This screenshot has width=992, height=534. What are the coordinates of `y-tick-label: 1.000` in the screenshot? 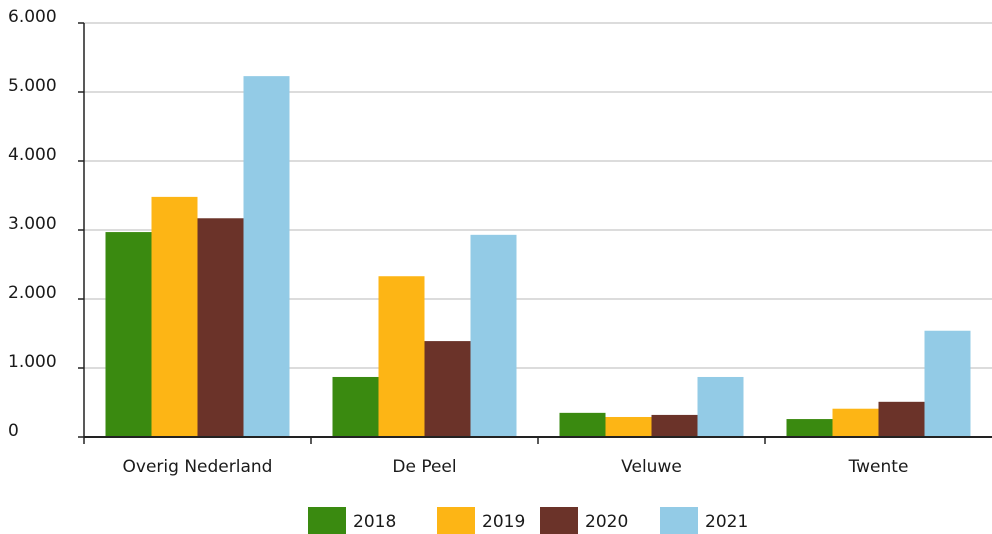 It's located at (32, 362).